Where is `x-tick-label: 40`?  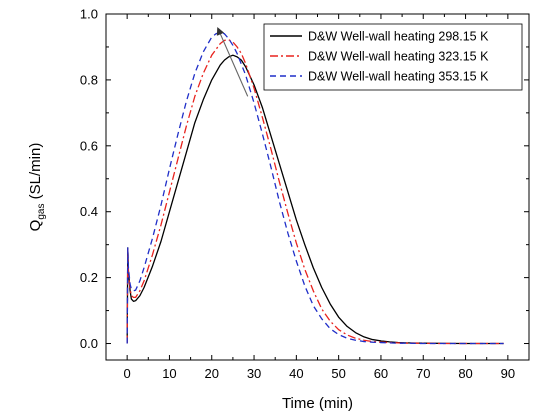 x-tick-label: 40 is located at coordinates (296, 373).